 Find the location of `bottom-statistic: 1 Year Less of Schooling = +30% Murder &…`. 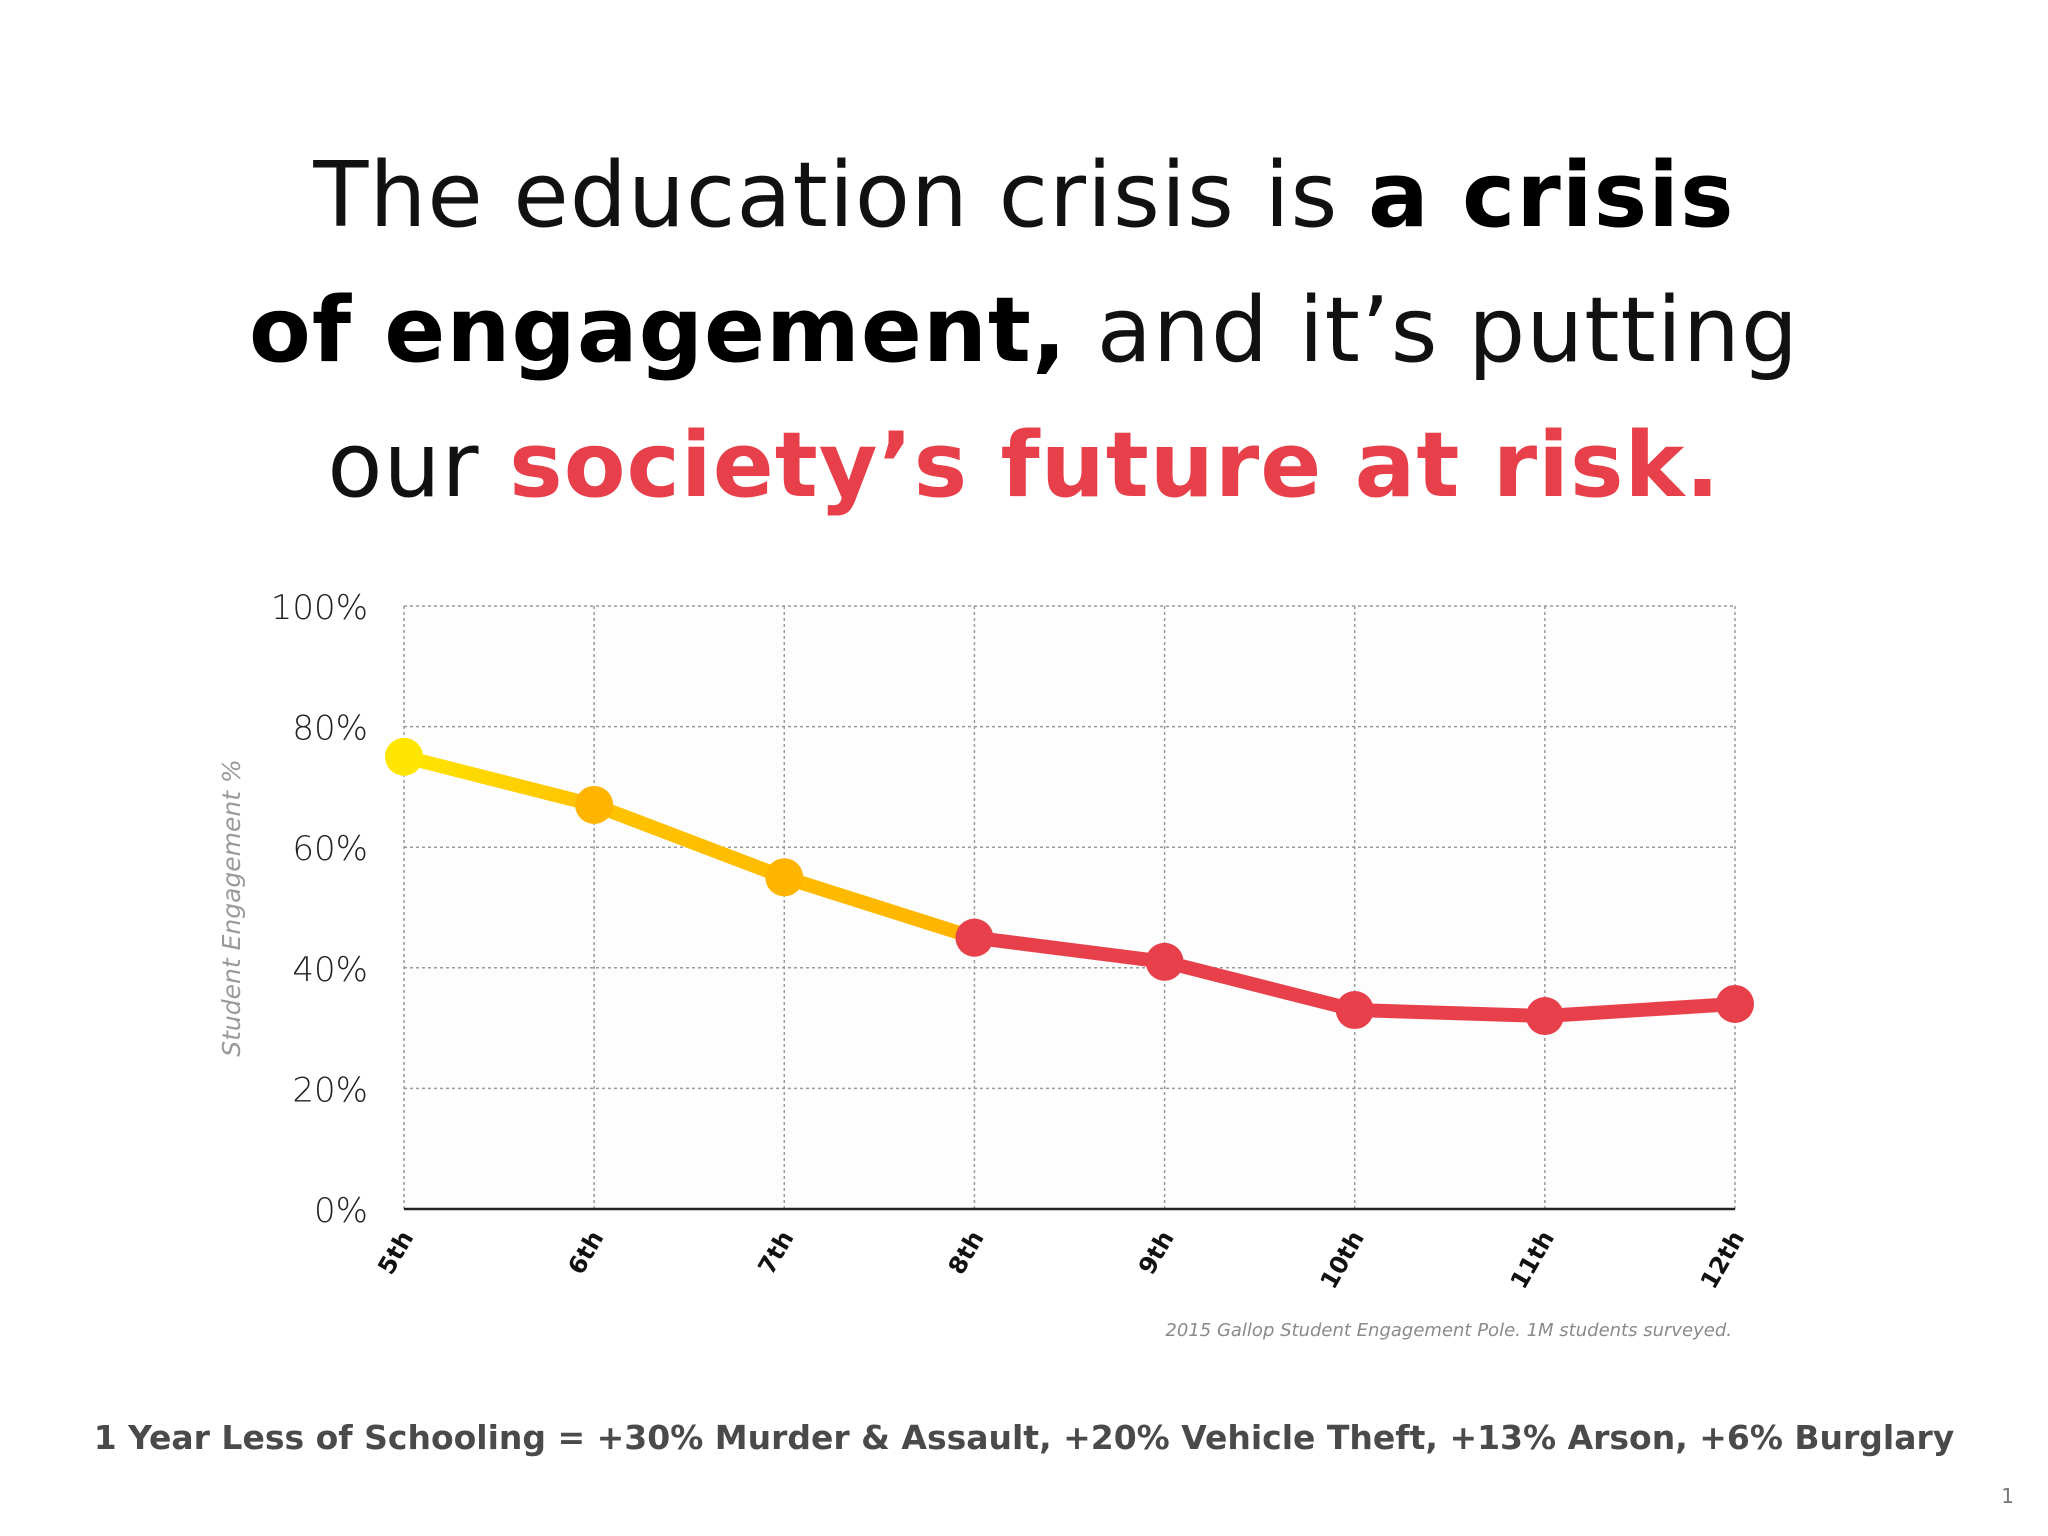

bottom-statistic: 1 Year Less of Schooling = +30% Murder &… is located at coordinates (1024, 1437).